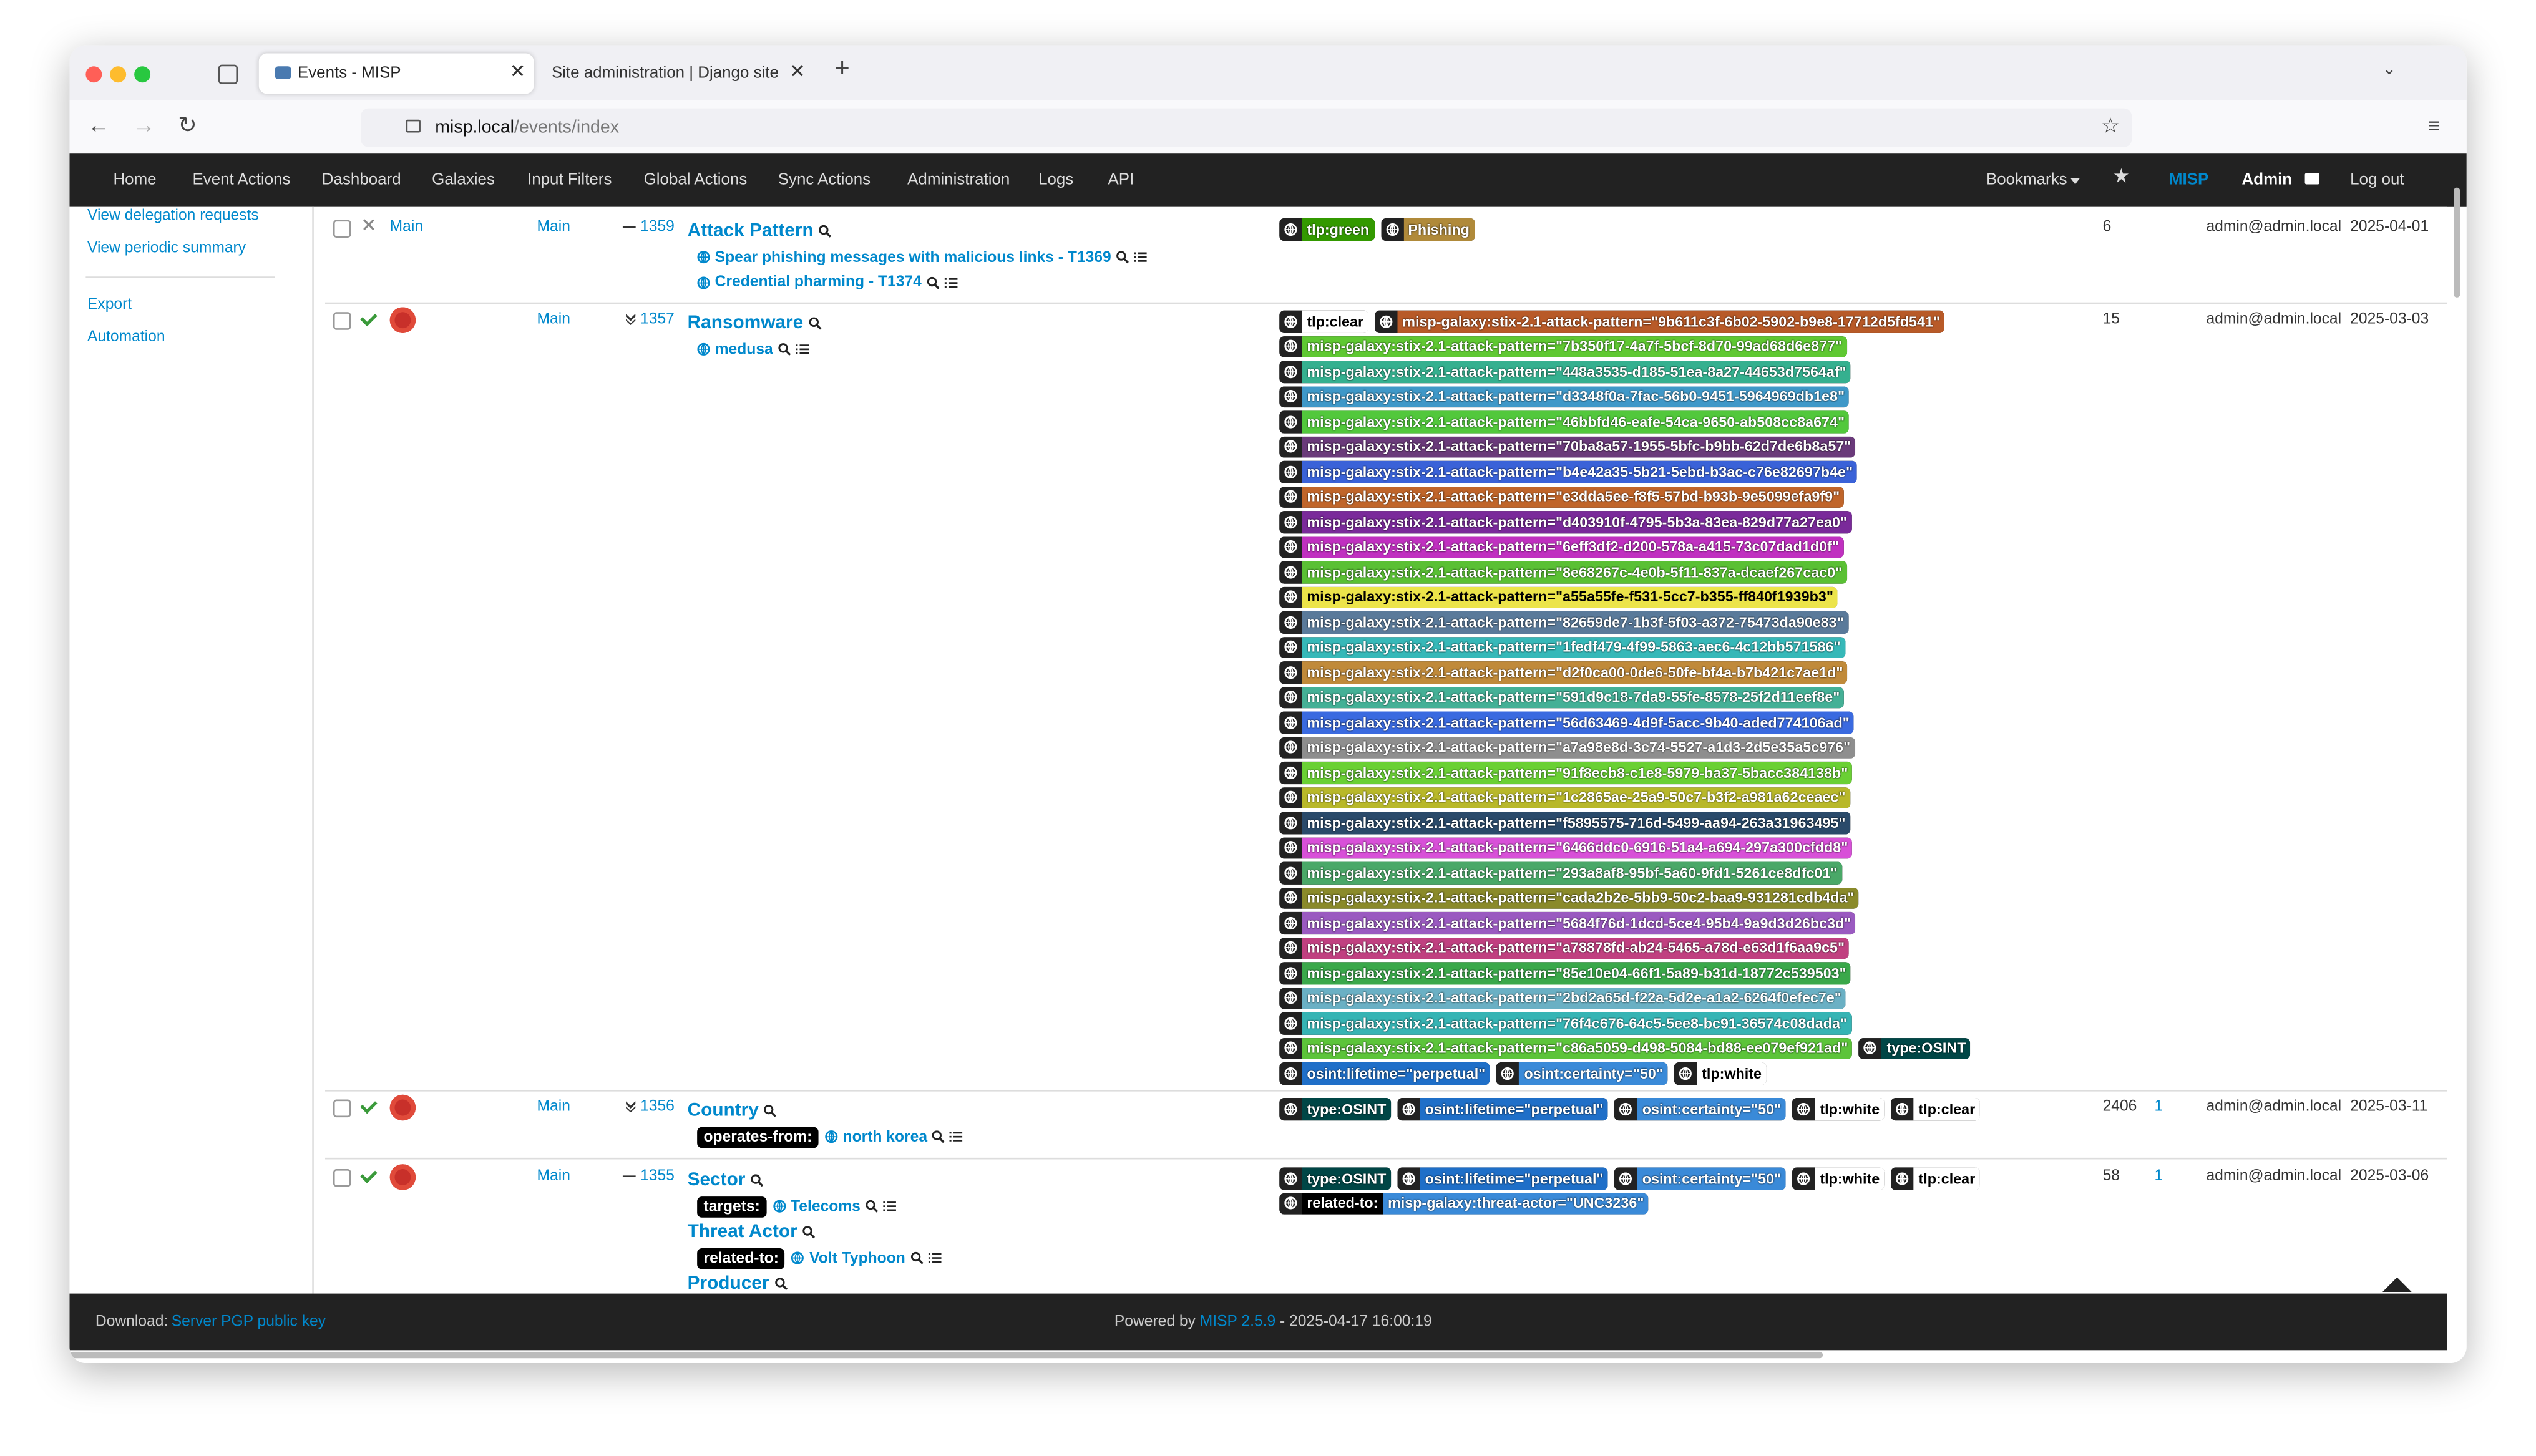  I want to click on nav-item: Home, so click(135, 181).